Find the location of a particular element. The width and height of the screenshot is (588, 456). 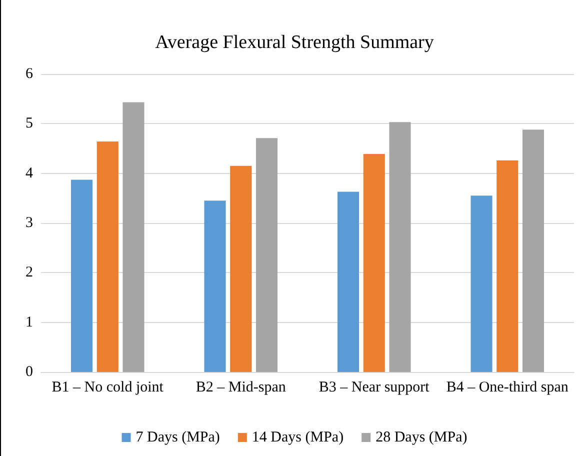

legend-label: 14 Days (MPa) is located at coordinates (298, 438).